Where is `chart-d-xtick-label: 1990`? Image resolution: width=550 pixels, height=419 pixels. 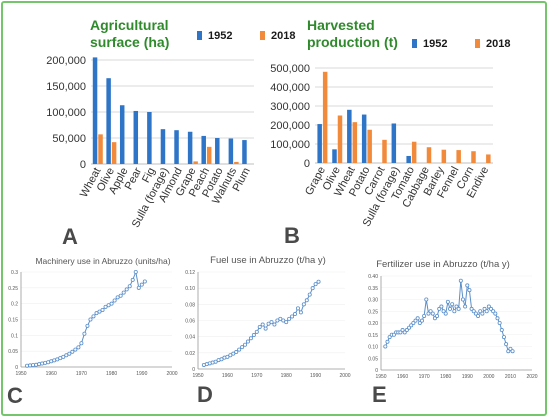
chart-d-xtick-label: 1990 is located at coordinates (315, 376).